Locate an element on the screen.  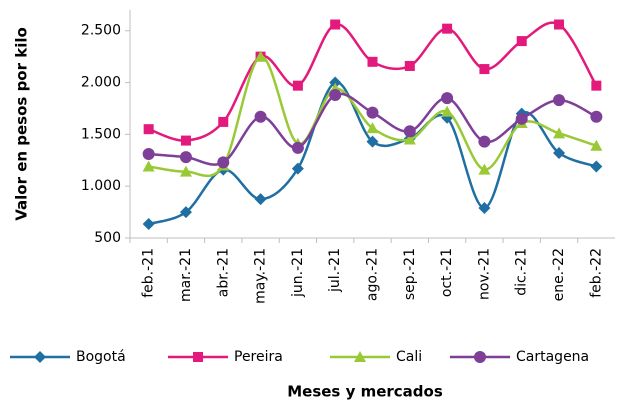
x-tick-label: abr.-21 is located at coordinates (223, 272).